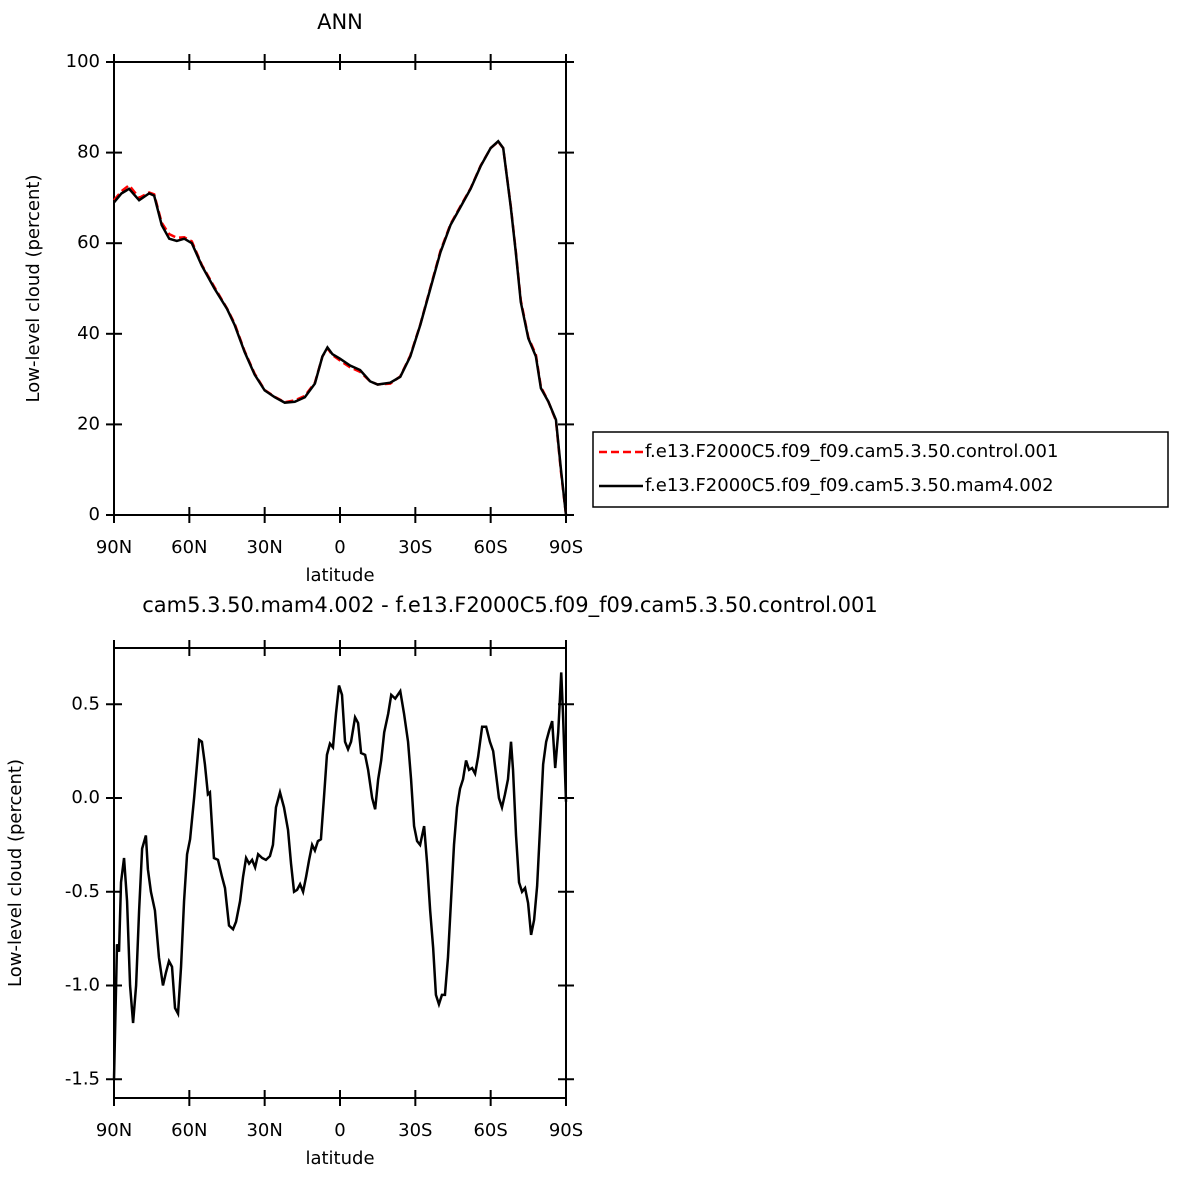  Describe the element at coordinates (82, 891) in the screenshot. I see `y-tick-label: -0.5` at that location.